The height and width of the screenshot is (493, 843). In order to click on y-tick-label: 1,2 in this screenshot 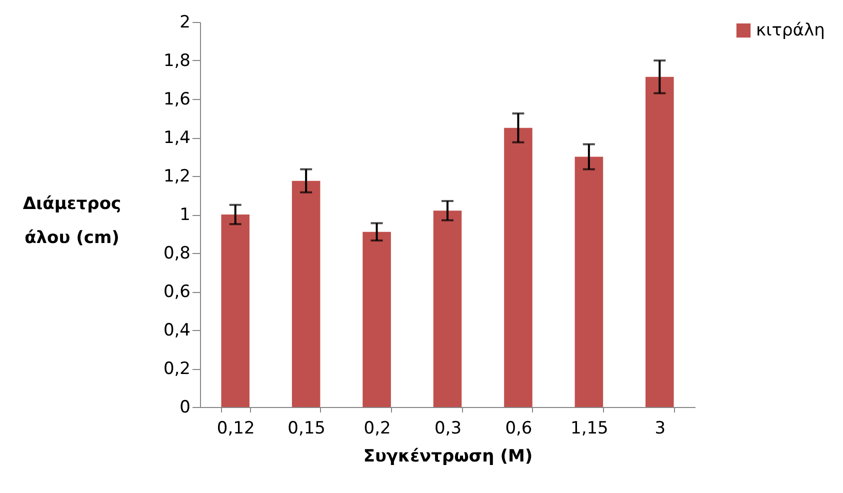, I will do `click(176, 176)`.